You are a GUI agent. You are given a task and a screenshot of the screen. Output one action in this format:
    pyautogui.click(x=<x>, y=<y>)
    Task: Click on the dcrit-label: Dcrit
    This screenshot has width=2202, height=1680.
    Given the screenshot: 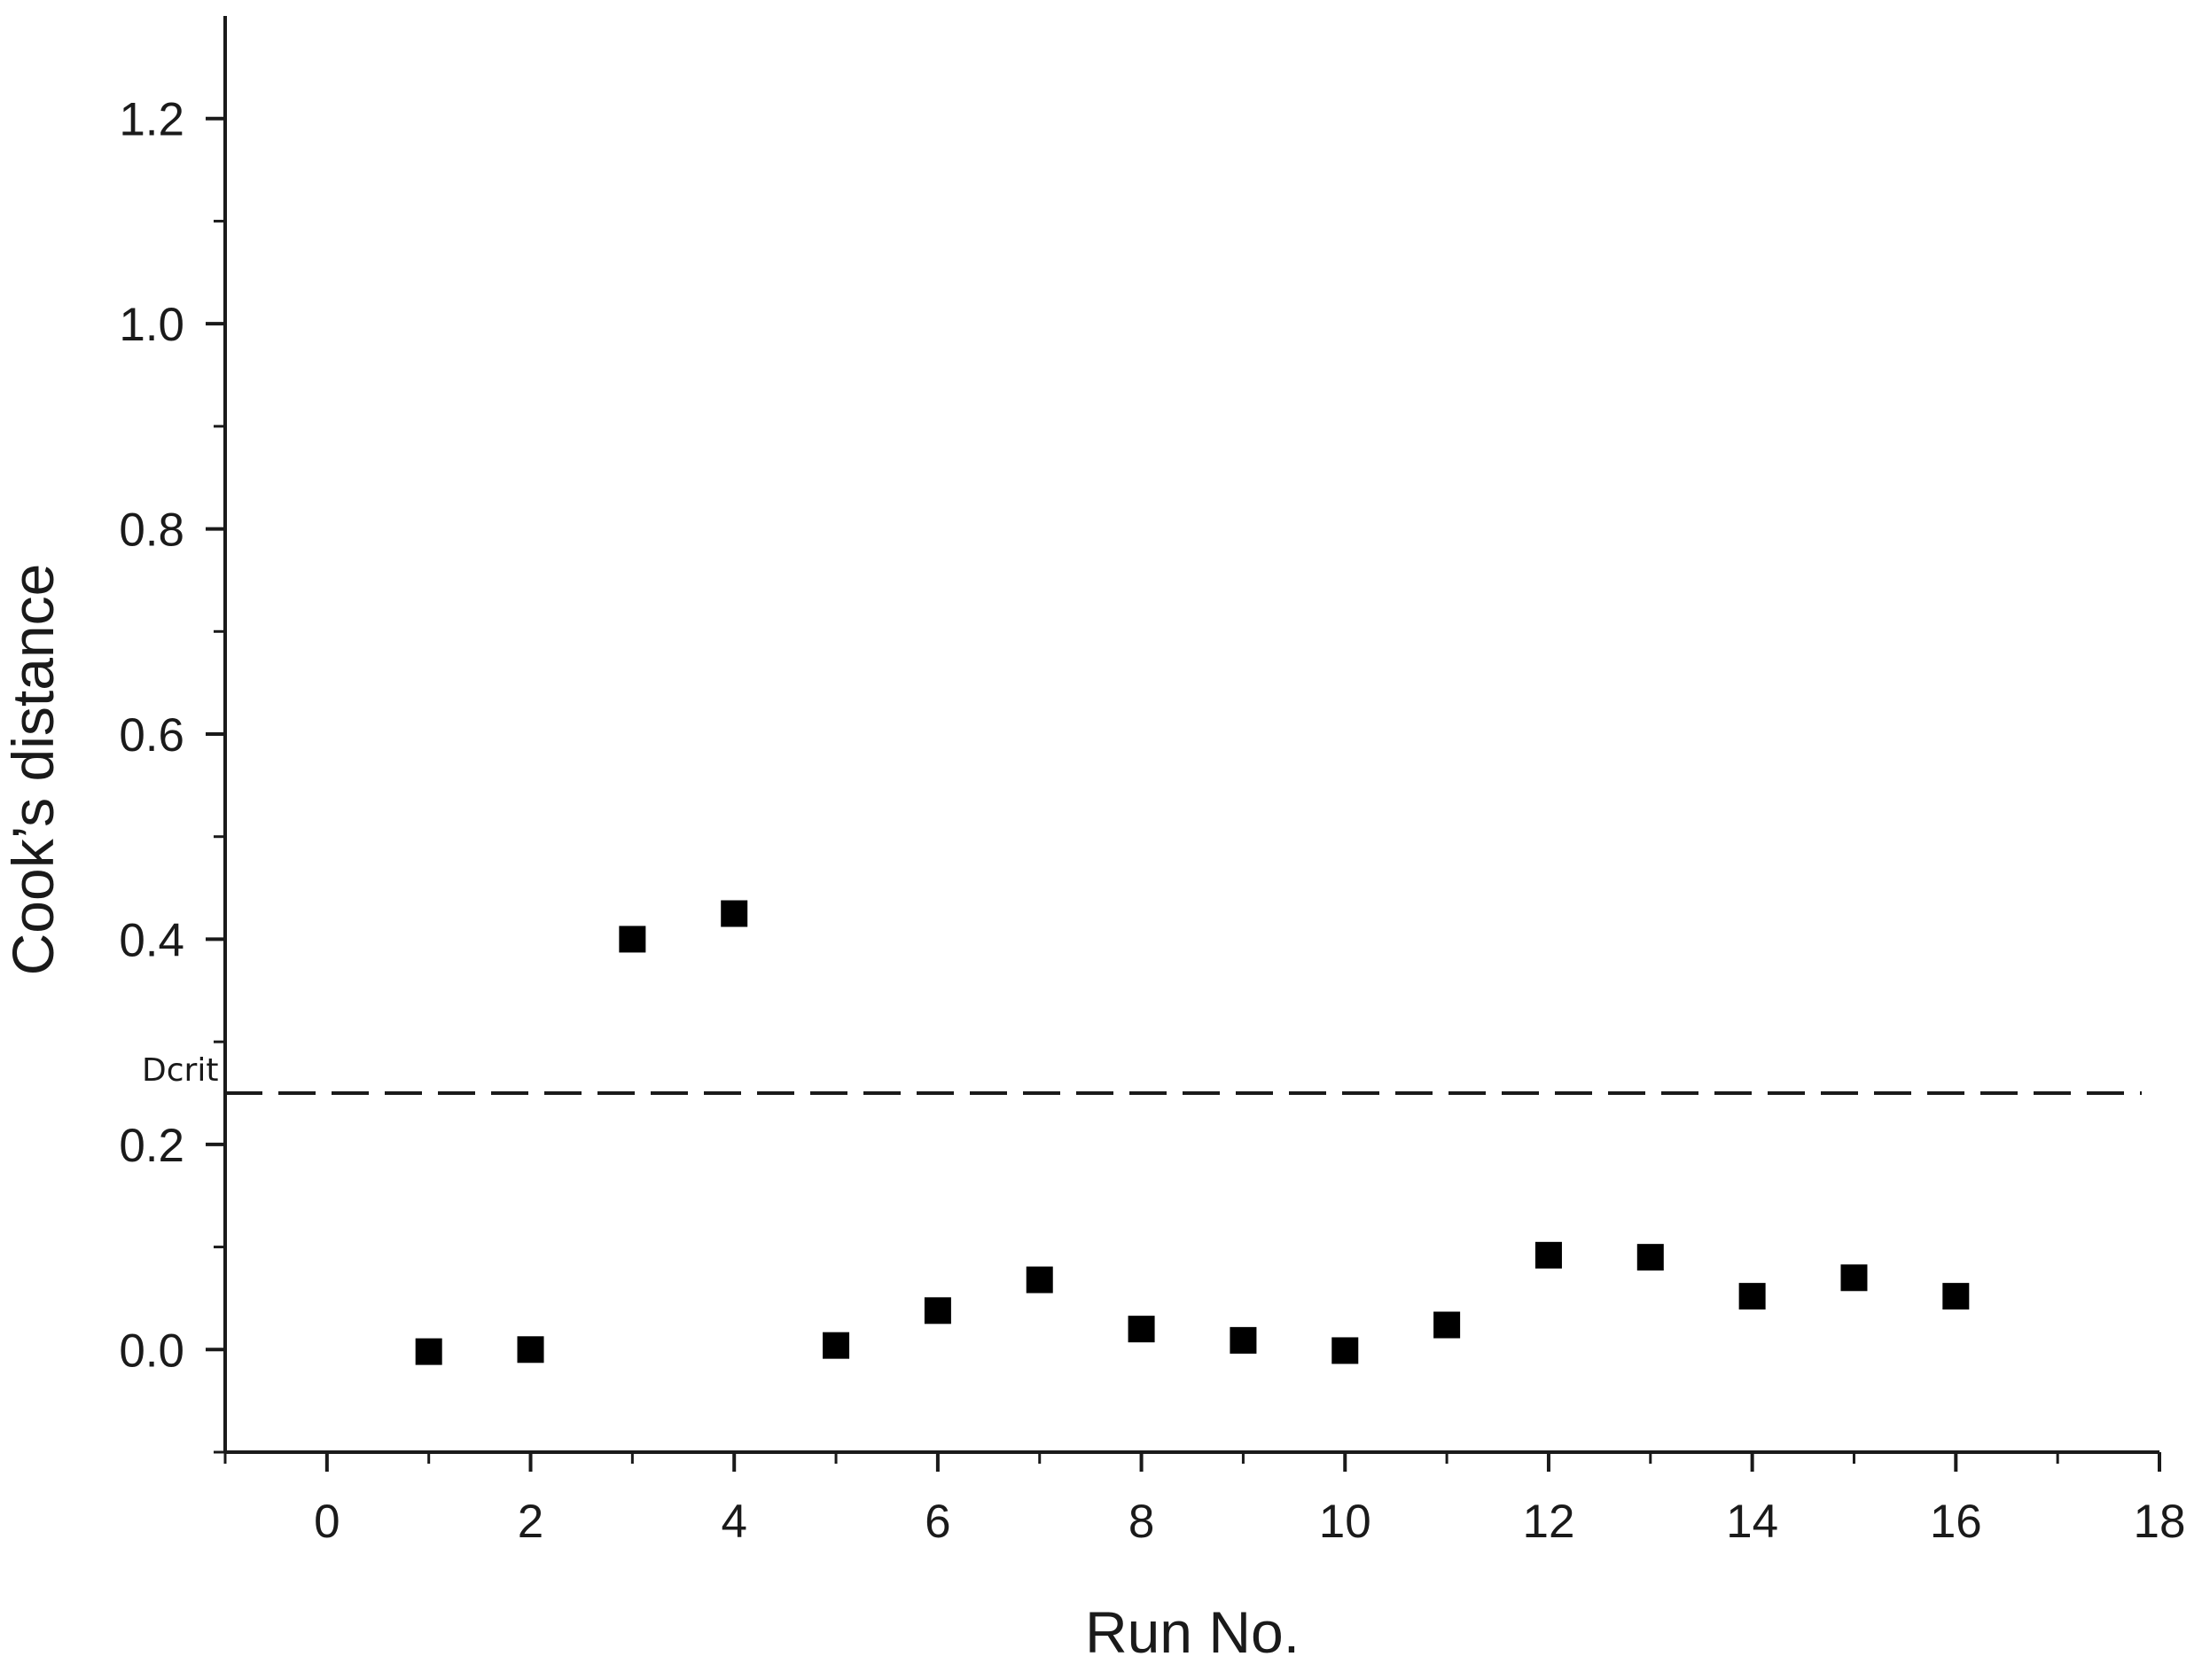 What is the action you would take?
    pyautogui.click(x=180, y=1070)
    